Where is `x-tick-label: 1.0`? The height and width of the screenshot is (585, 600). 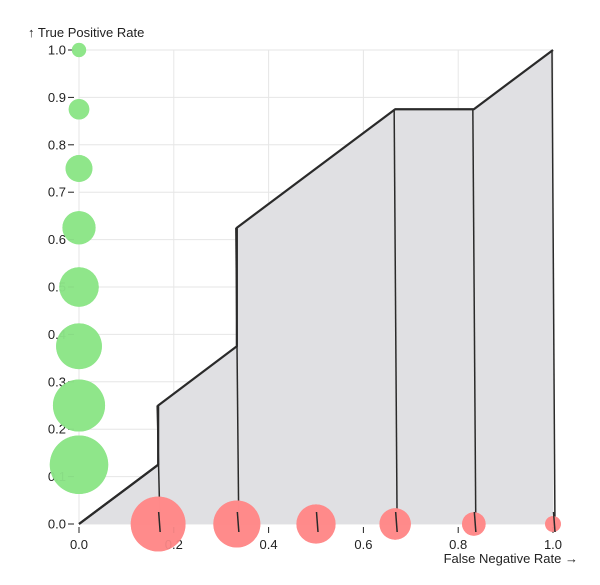
x-tick-label: 1.0 is located at coordinates (553, 544).